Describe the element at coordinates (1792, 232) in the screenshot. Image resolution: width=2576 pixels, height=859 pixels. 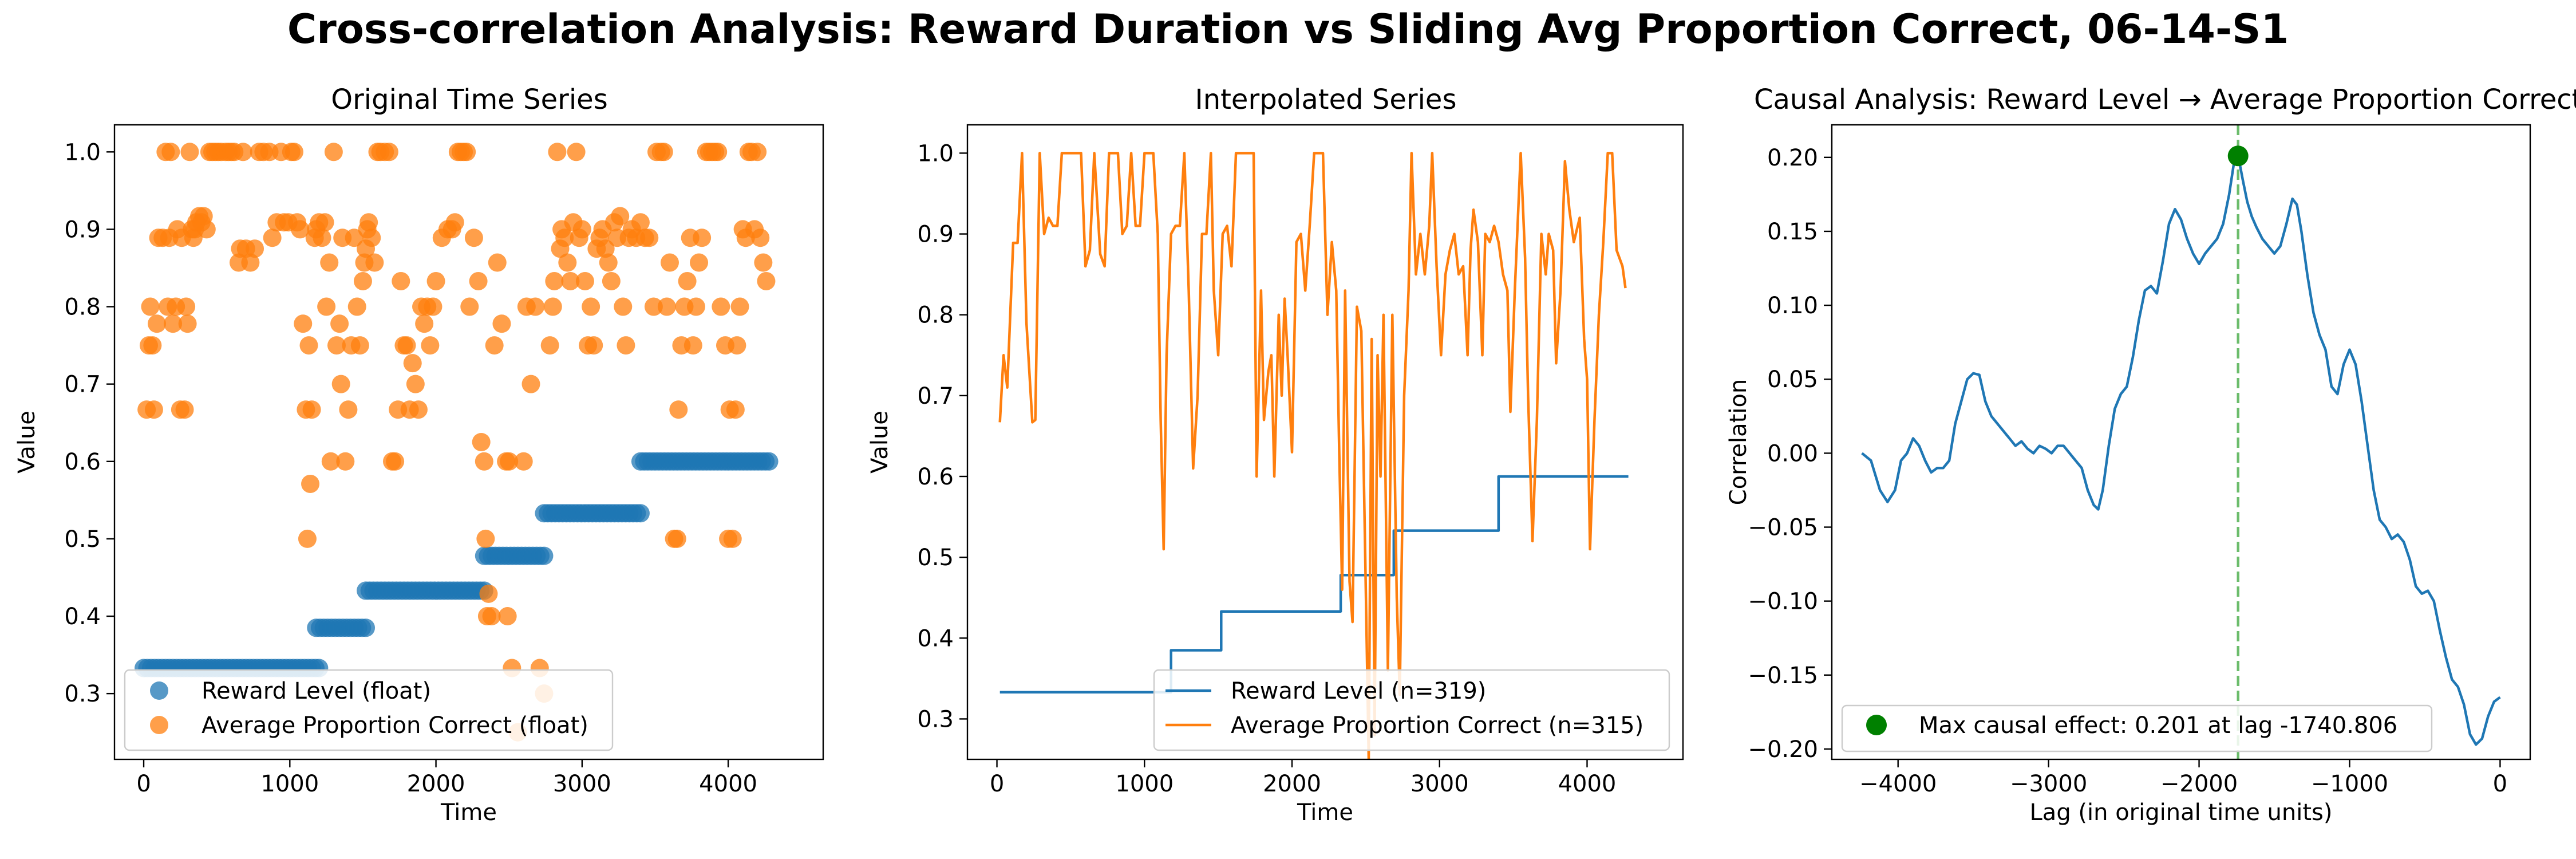
I see `y-tick-label: 0.15` at that location.